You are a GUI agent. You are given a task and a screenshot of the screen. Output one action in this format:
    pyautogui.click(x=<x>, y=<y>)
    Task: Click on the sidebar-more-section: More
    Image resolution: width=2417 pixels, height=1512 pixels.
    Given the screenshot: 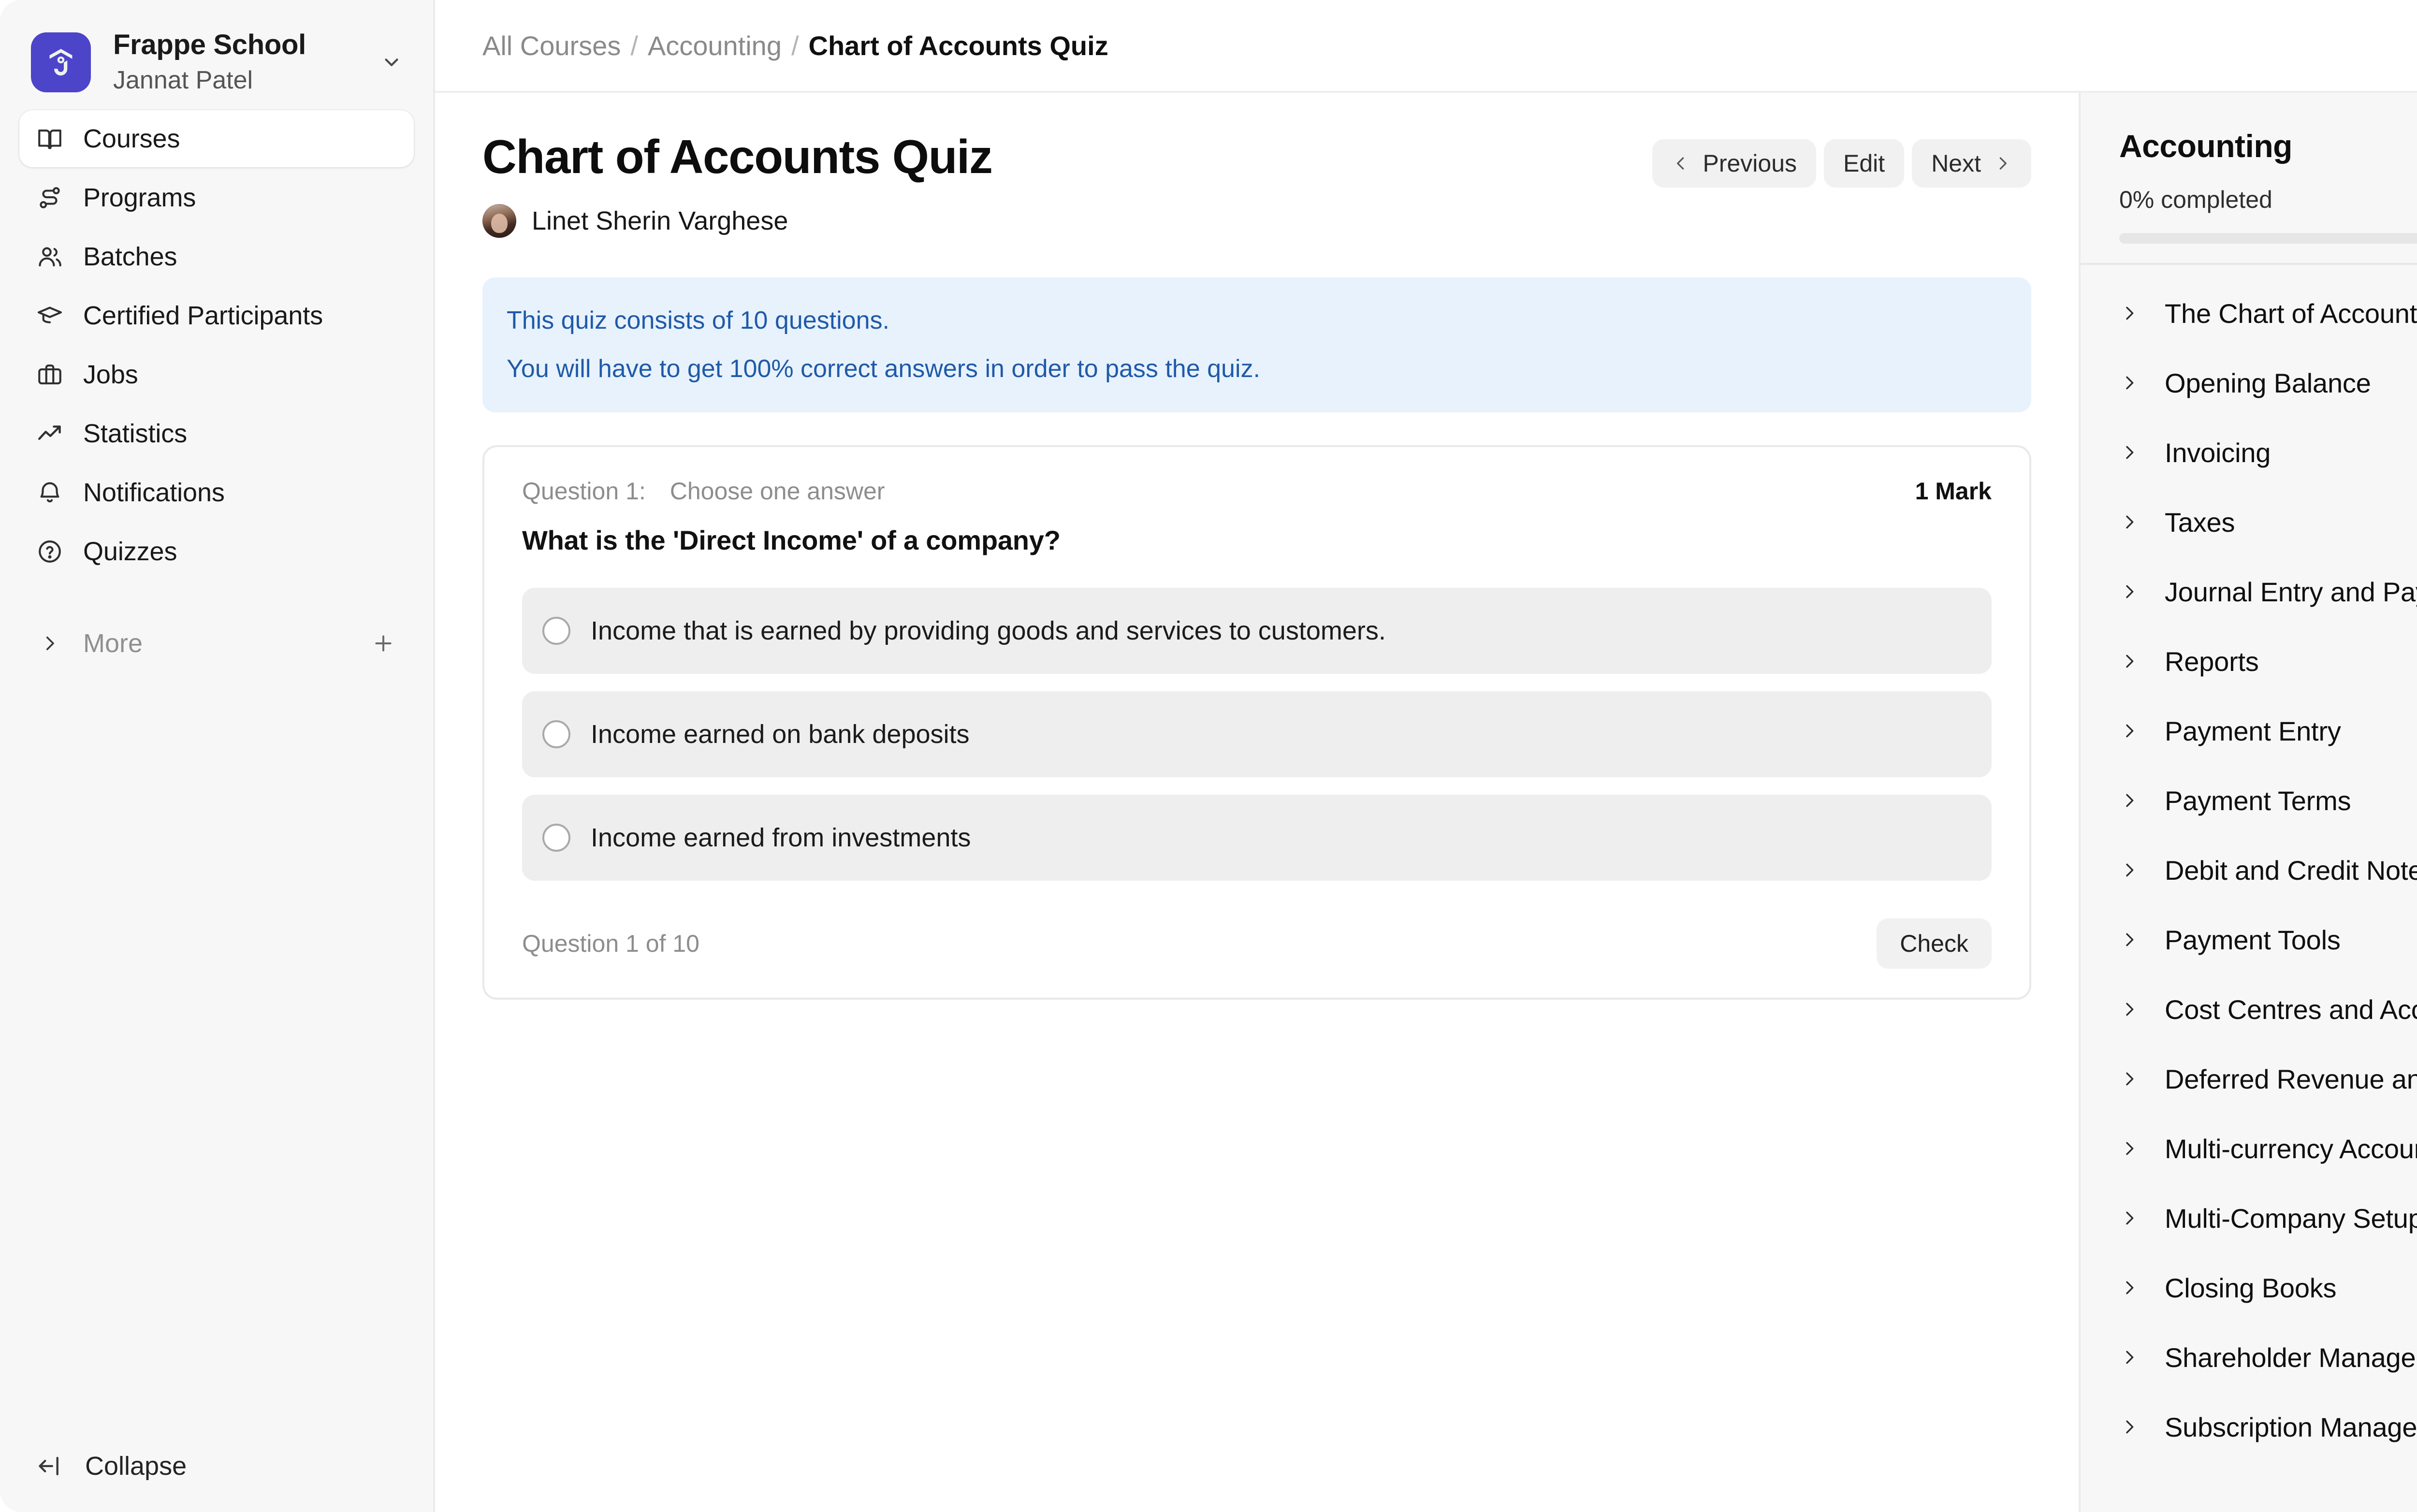 What is the action you would take?
    pyautogui.click(x=216, y=643)
    